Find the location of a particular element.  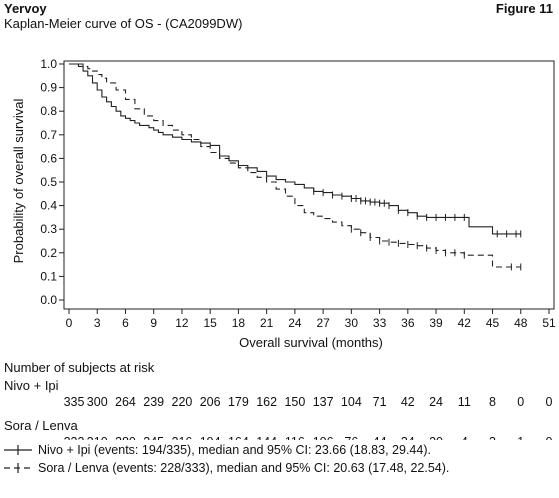

y-tick-label: 0.8 is located at coordinates (48, 111).